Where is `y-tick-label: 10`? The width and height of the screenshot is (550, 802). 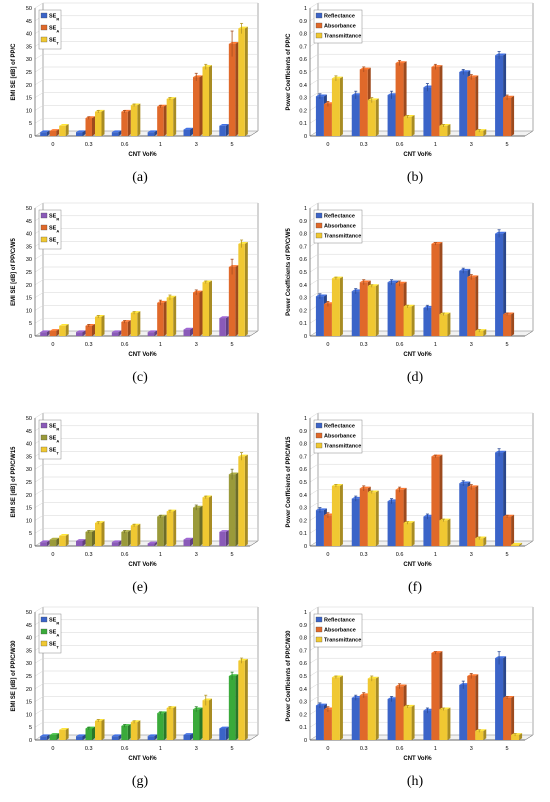
y-tick-label: 10 is located at coordinates (29, 111).